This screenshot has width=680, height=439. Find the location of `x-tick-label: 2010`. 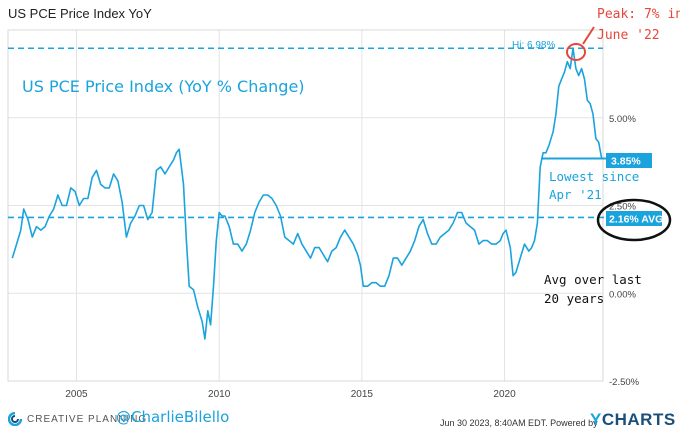

x-tick-label: 2010 is located at coordinates (219, 394).